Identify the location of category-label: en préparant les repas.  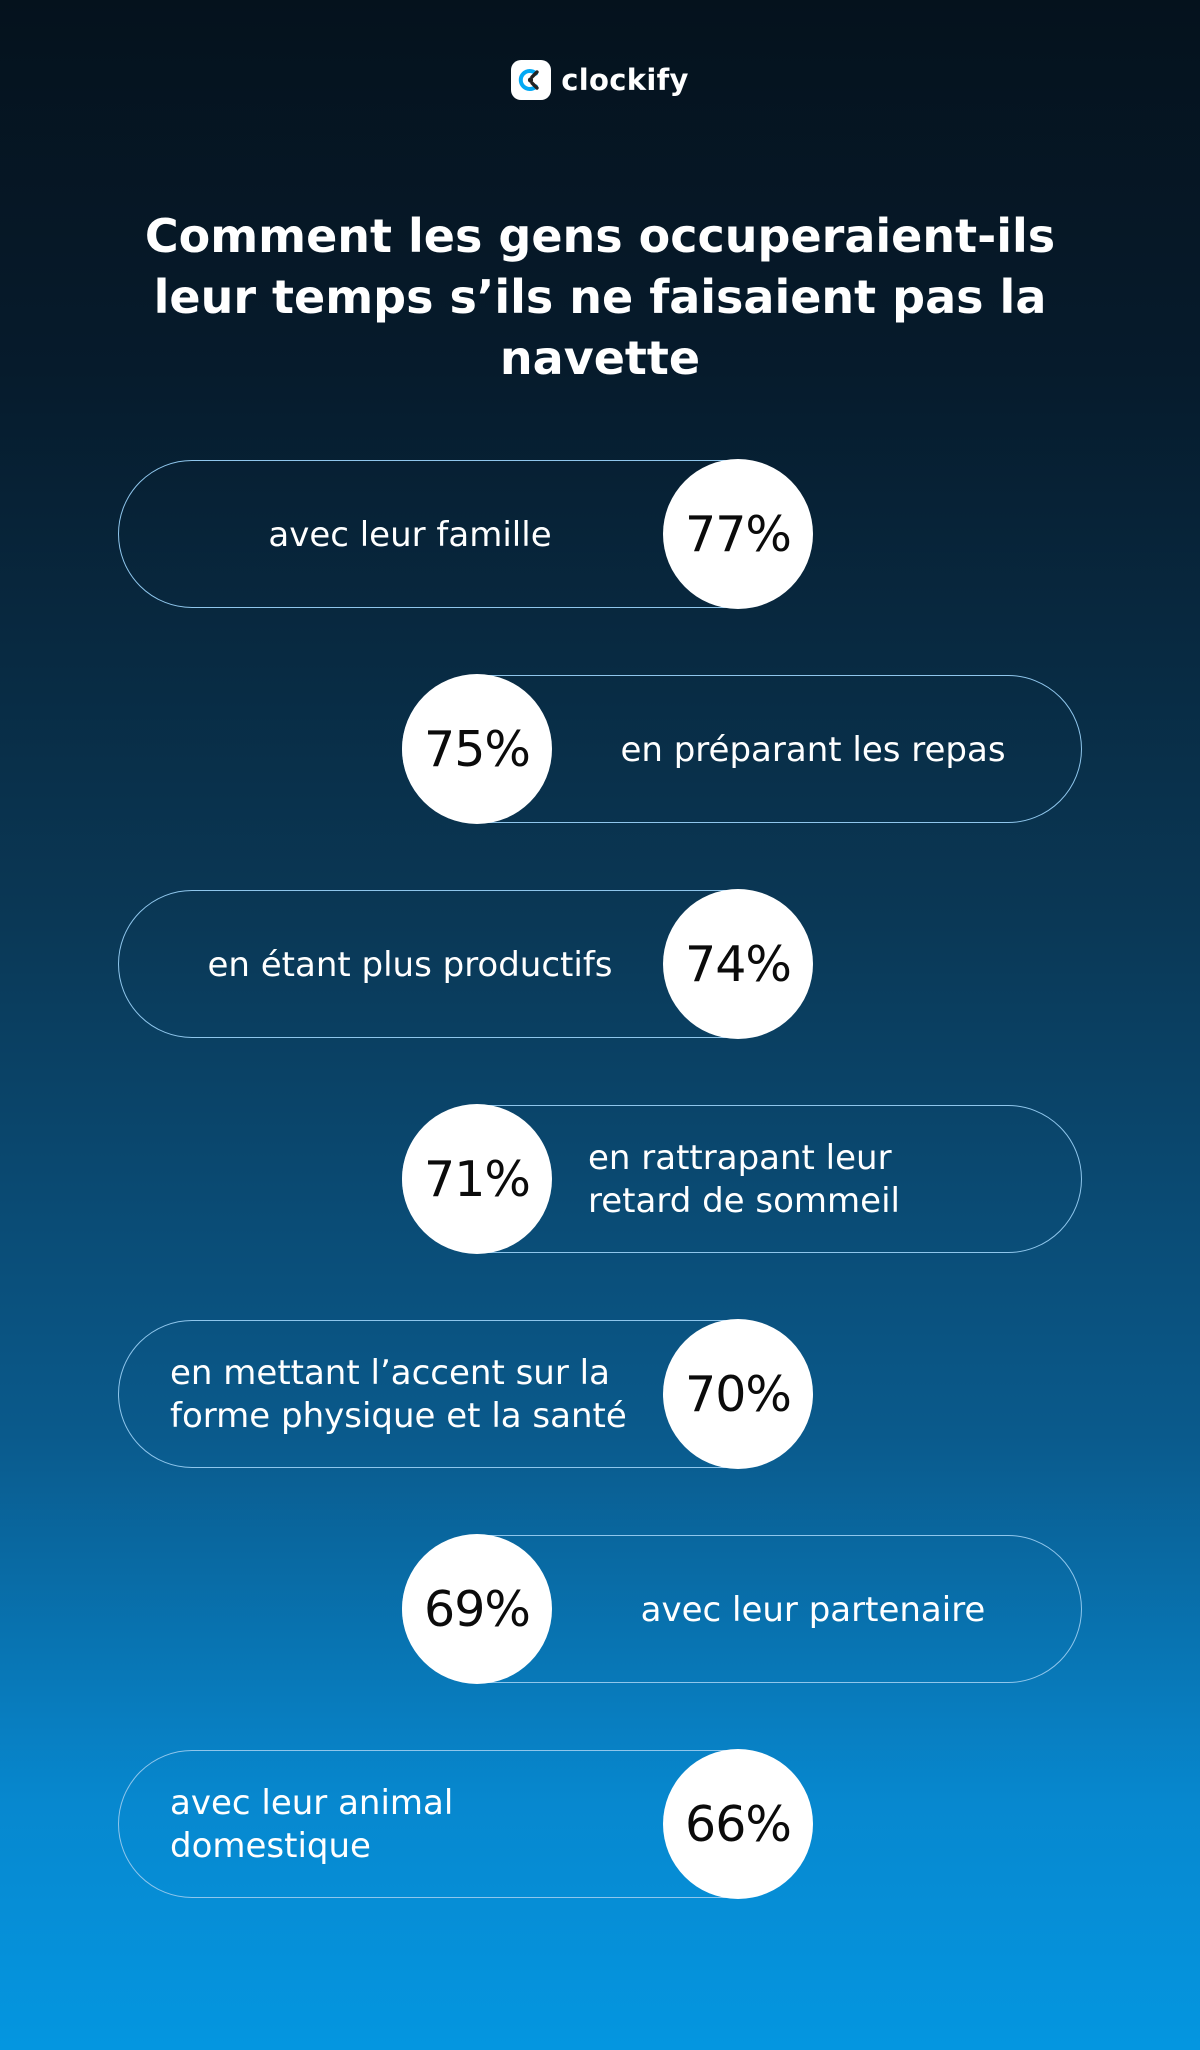
(813, 749).